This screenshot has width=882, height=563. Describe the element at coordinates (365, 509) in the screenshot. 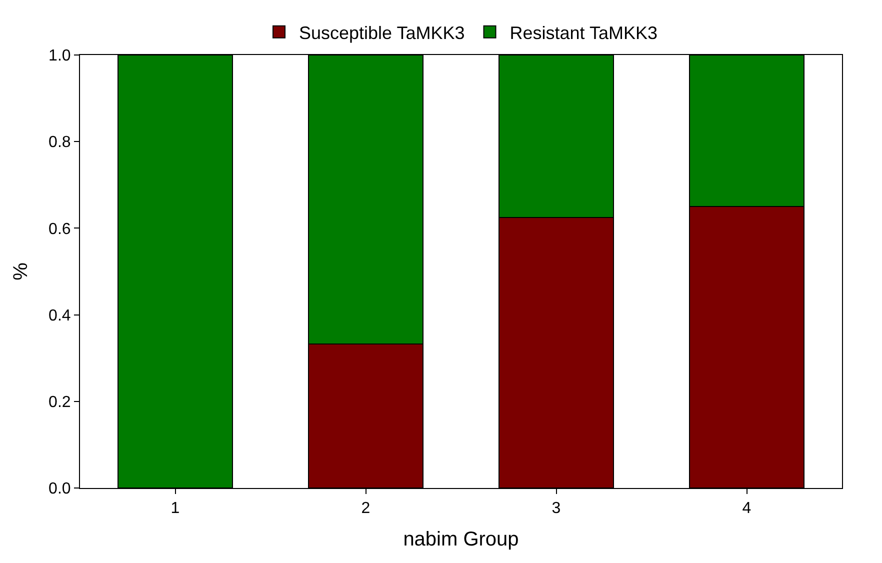

I see `x-tick-label: 2` at that location.